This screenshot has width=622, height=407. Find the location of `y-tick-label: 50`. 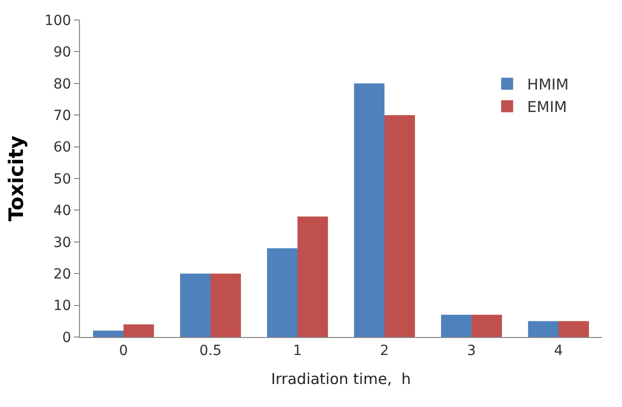

y-tick-label: 50 is located at coordinates (62, 179).